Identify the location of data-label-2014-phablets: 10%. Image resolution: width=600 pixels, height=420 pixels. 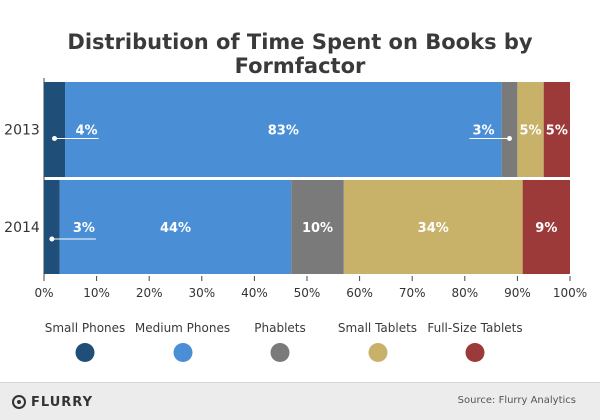
(317, 228).